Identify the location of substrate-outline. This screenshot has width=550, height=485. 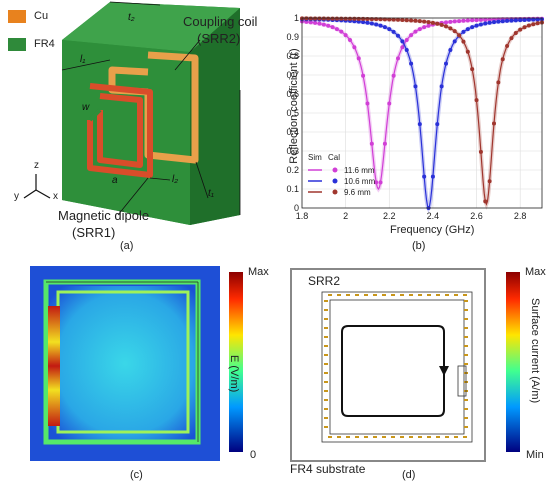
(388, 365).